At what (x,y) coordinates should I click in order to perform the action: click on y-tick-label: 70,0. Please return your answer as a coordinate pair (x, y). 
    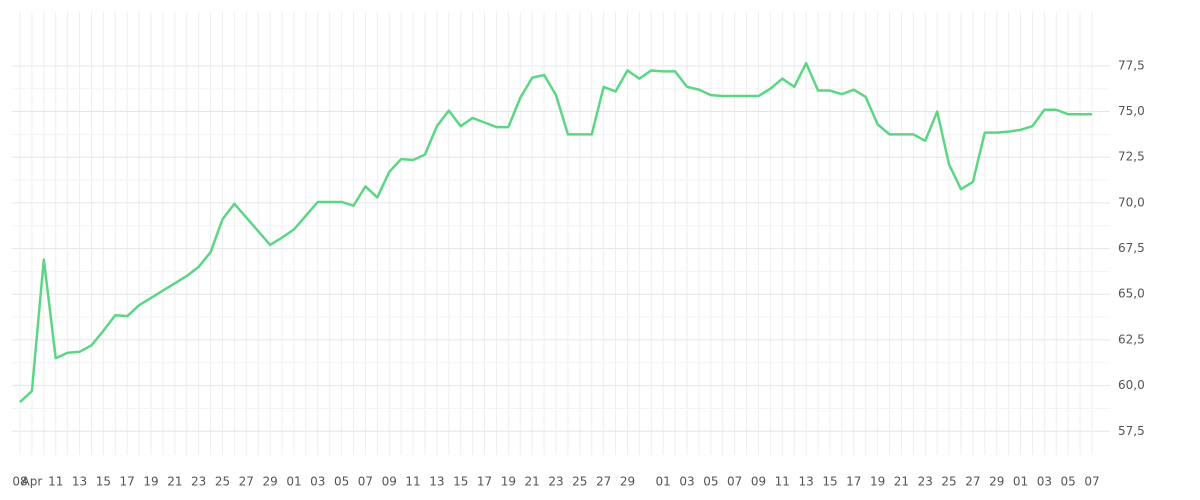
    Looking at the image, I should click on (1131, 202).